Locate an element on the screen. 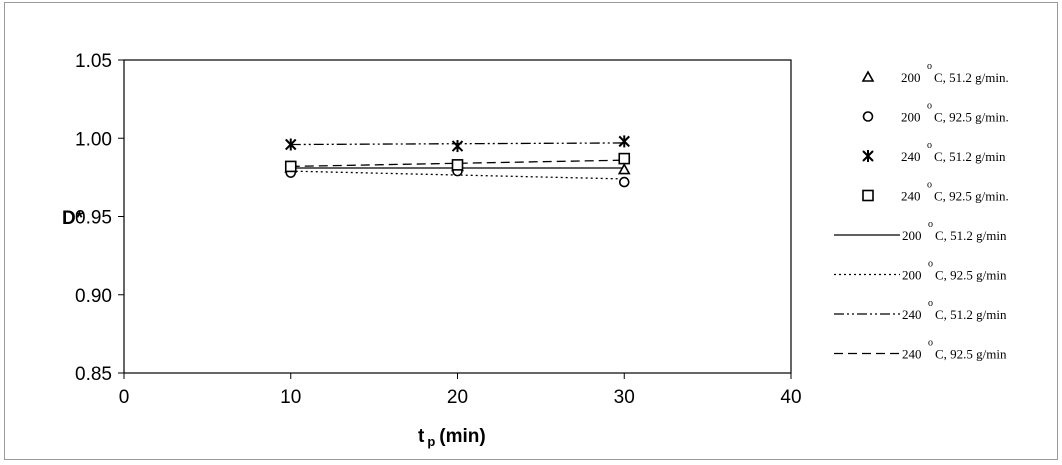 The height and width of the screenshot is (465, 1062). legend-marker-triangle is located at coordinates (868, 76).